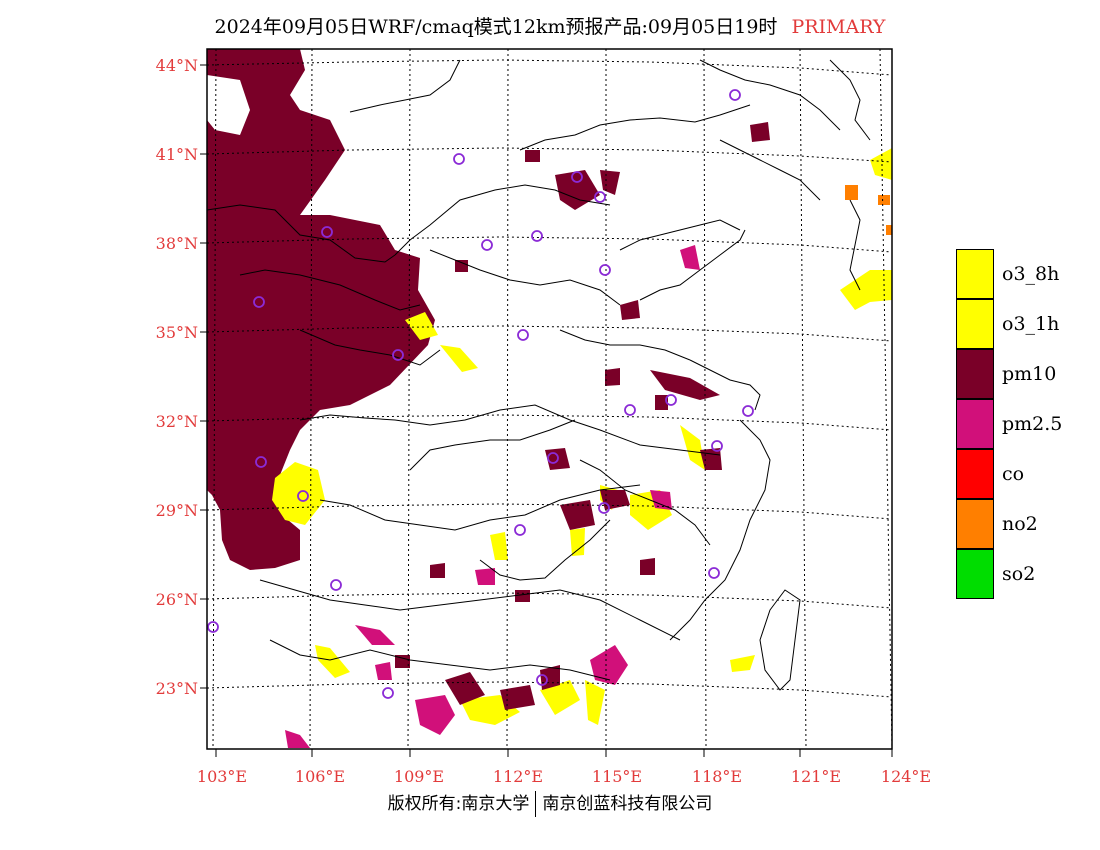 The width and height of the screenshot is (1100, 850). I want to click on lat-label-4: 32°N, so click(177, 421).